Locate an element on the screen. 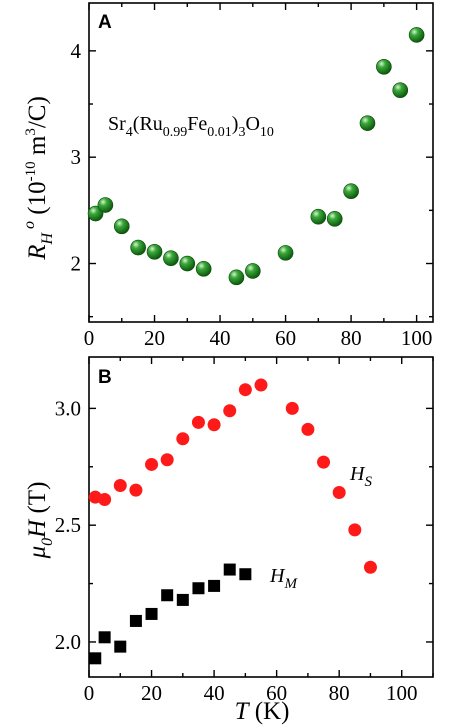  y-tick-label: 4 is located at coordinates (76, 51).